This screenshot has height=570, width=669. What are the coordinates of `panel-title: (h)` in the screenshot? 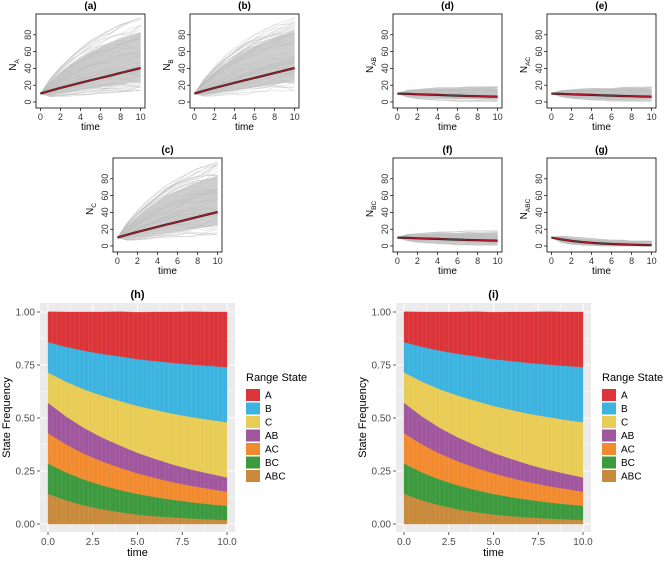 It's located at (137, 295).